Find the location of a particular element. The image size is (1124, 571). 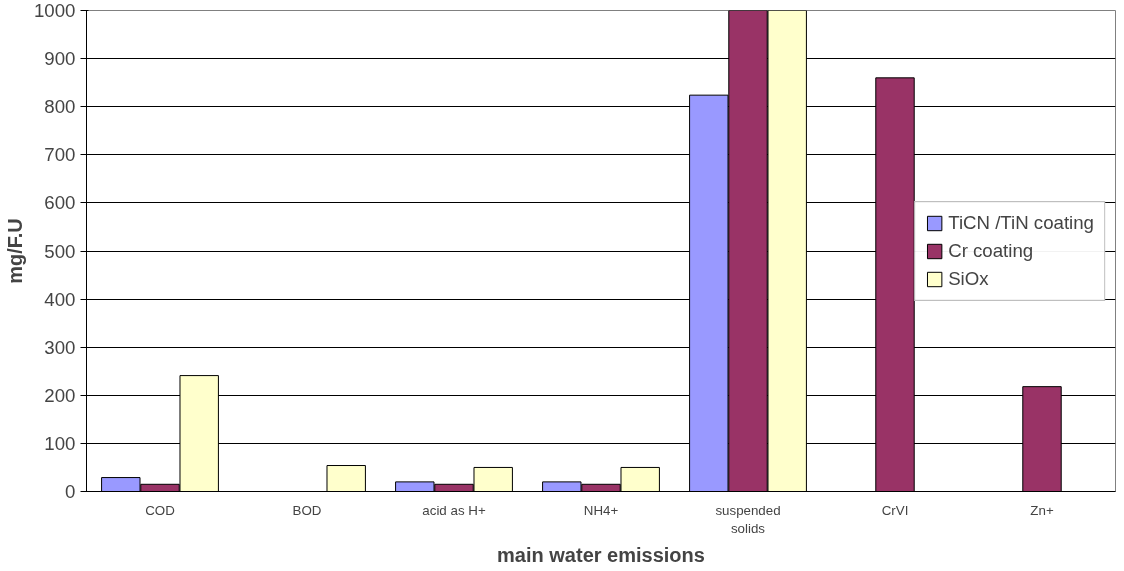

y-tick-label: 800 is located at coordinates (60, 107).